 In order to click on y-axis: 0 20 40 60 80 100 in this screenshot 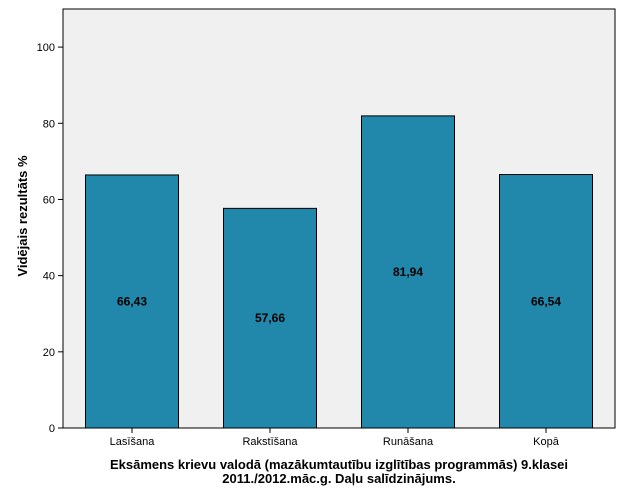, I will do `click(50, 238)`.